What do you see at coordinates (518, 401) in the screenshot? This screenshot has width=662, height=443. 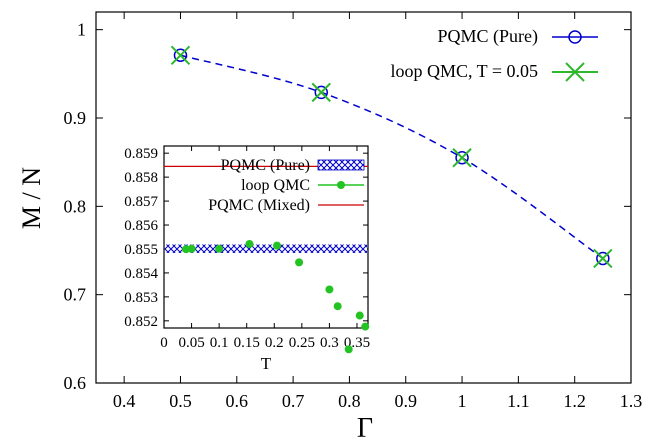 I see `main-x-tick-label: 1.1` at bounding box center [518, 401].